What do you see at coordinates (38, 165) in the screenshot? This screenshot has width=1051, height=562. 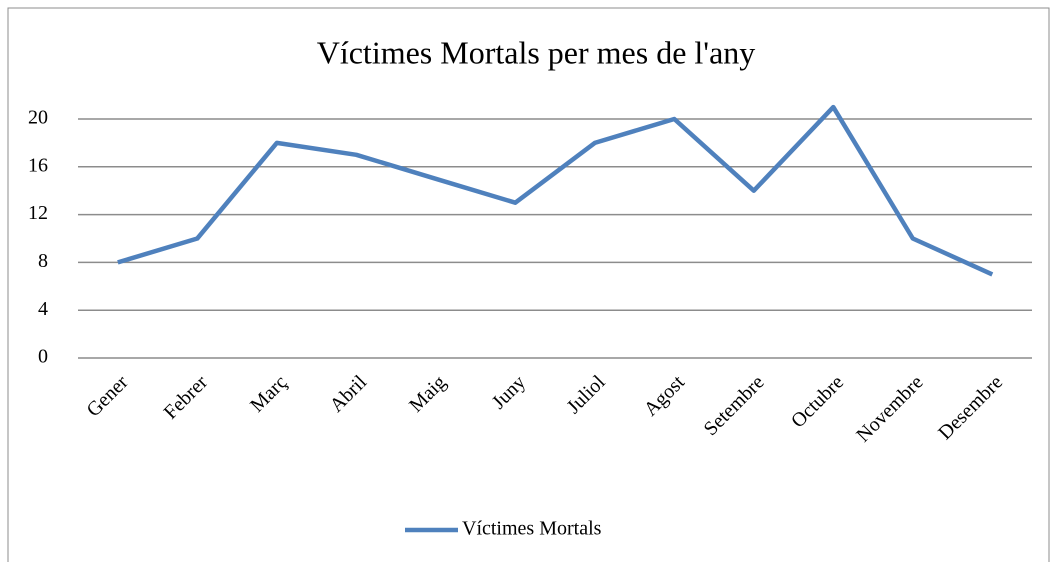 I see `y-tick-label: 16` at bounding box center [38, 165].